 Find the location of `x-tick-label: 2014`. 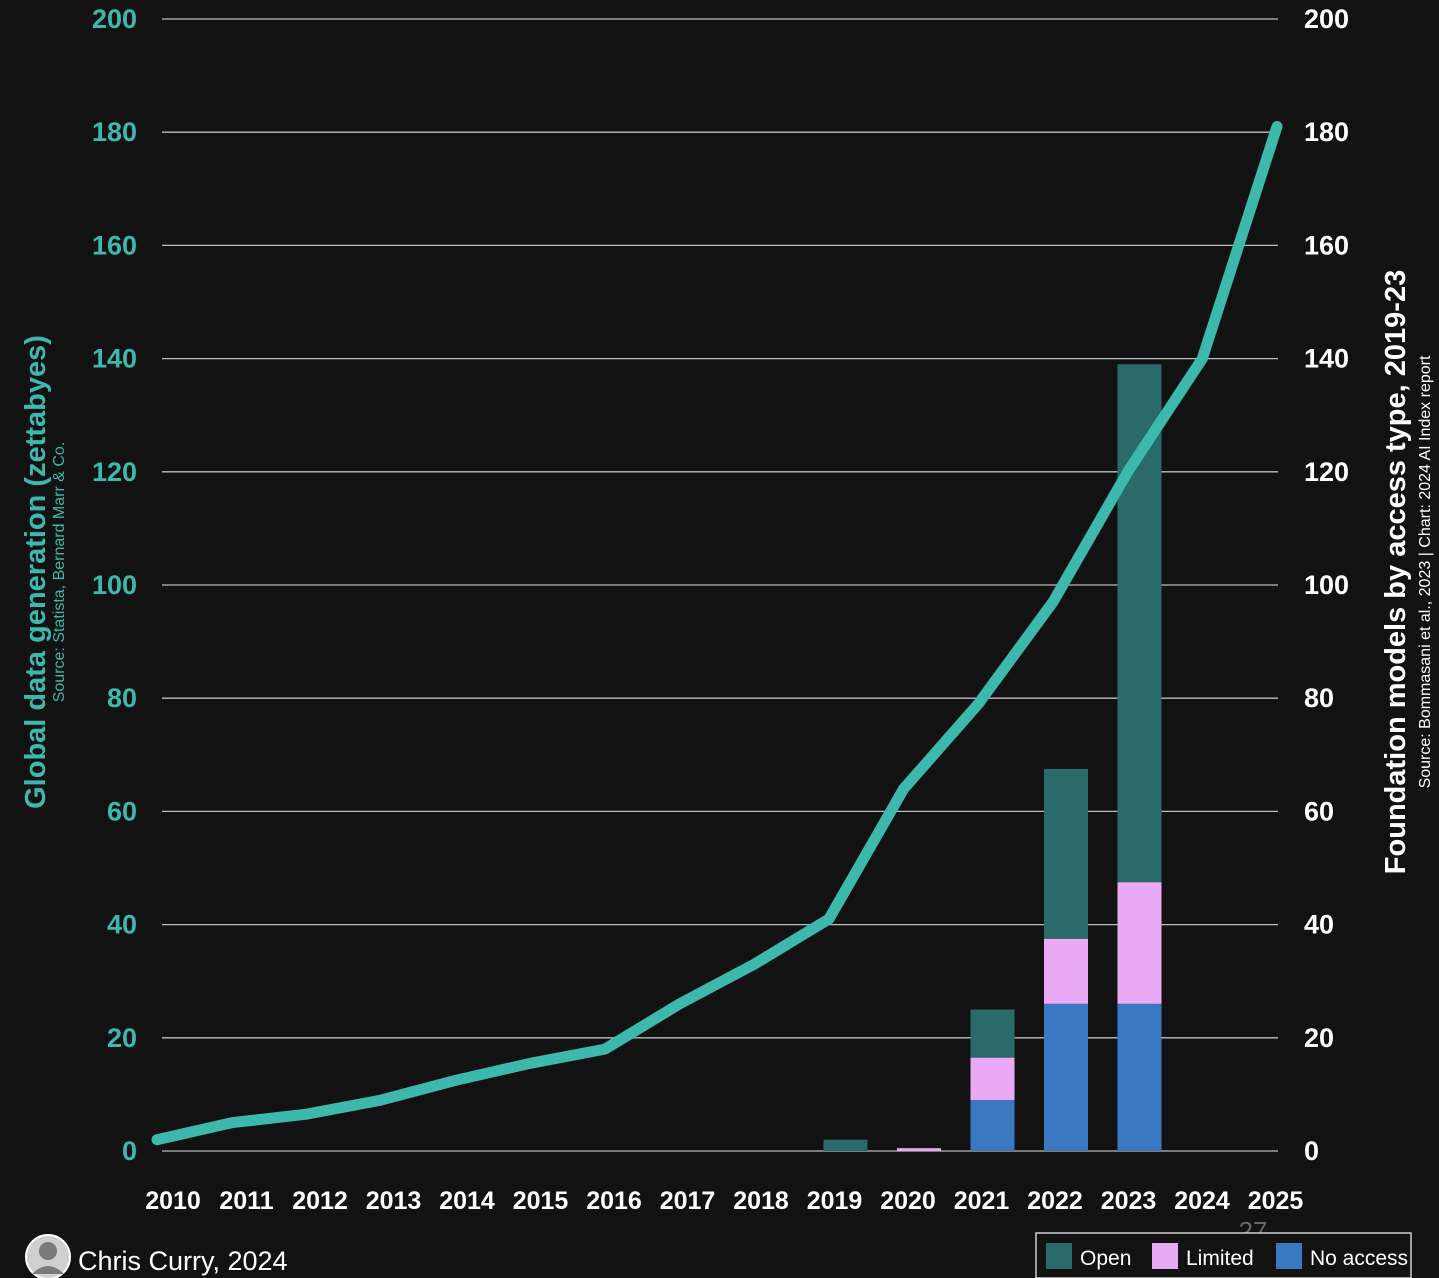

x-tick-label: 2014 is located at coordinates (467, 1201).